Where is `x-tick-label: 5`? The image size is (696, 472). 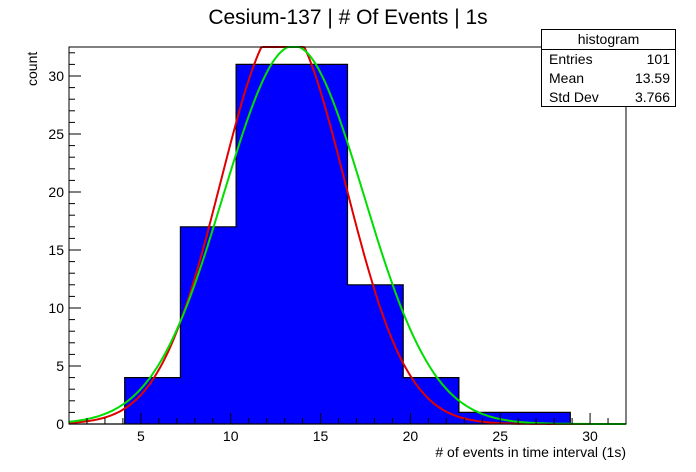 x-tick-label: 5 is located at coordinates (141, 436).